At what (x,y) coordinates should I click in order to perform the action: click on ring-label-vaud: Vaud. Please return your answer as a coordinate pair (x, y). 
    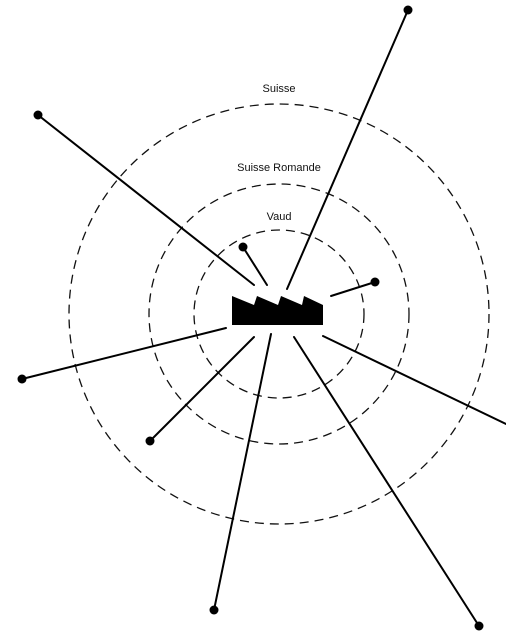
    Looking at the image, I should click on (279, 217).